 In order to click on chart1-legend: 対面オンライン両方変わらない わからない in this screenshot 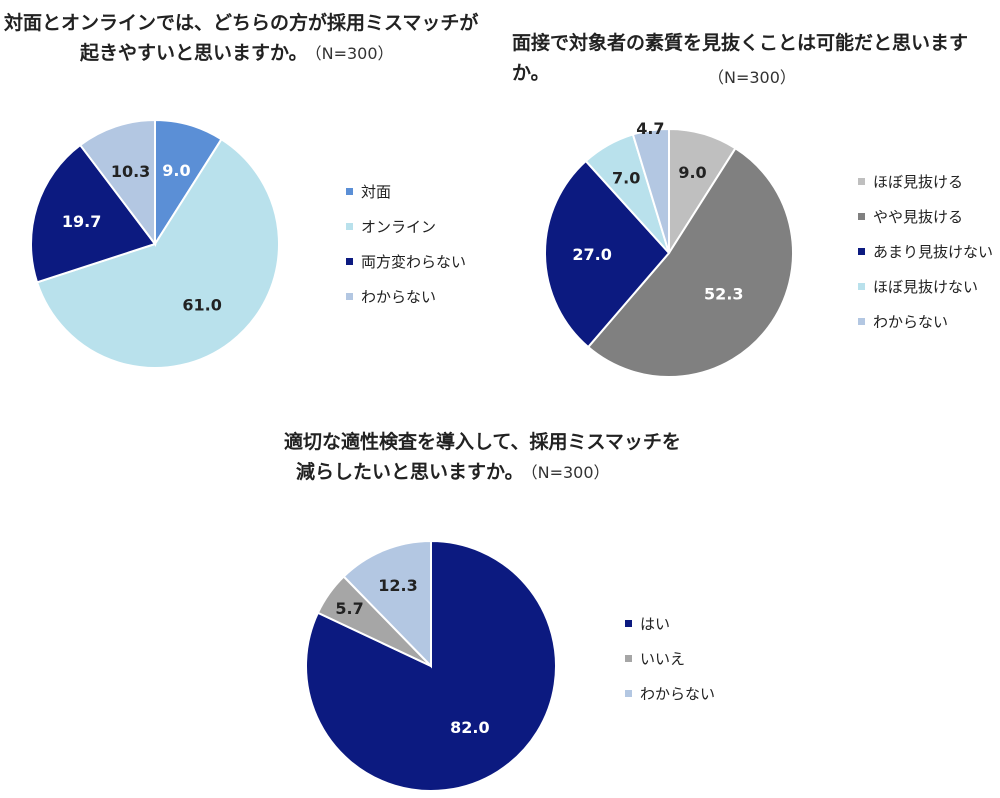, I will do `click(406, 252)`.